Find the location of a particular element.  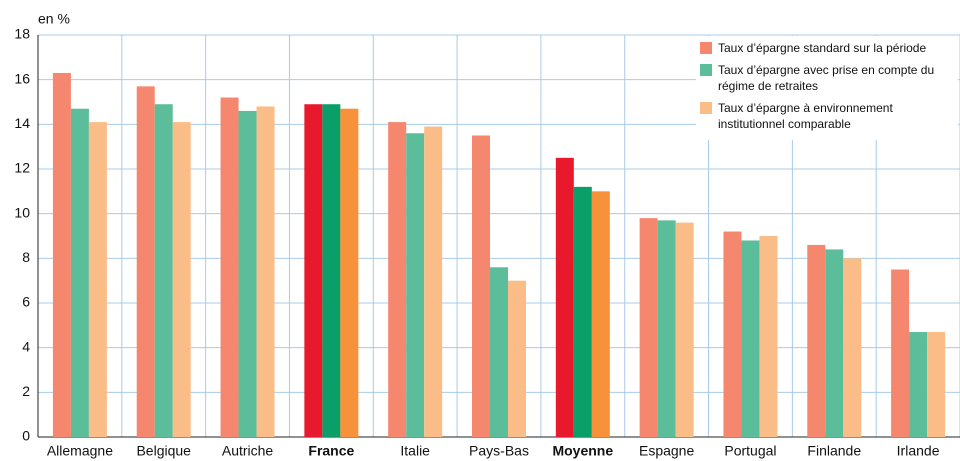

legend-entry: Taux d’épargne standard sur la période is located at coordinates (829, 48).